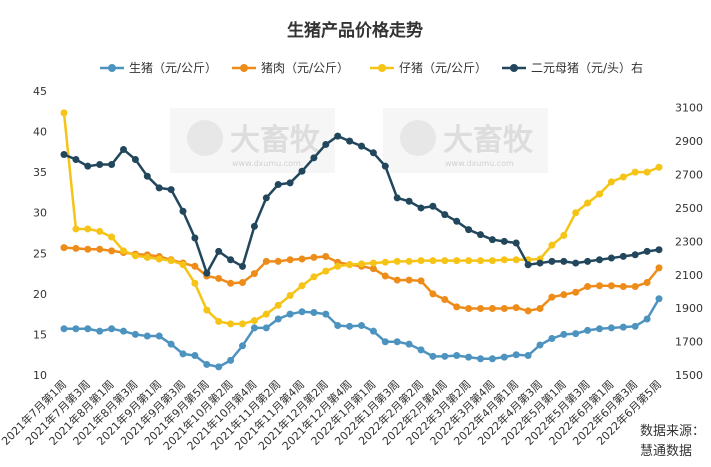 The image size is (711, 467). I want to click on legend-label: 生猪（元/公斤）, so click(173, 68).